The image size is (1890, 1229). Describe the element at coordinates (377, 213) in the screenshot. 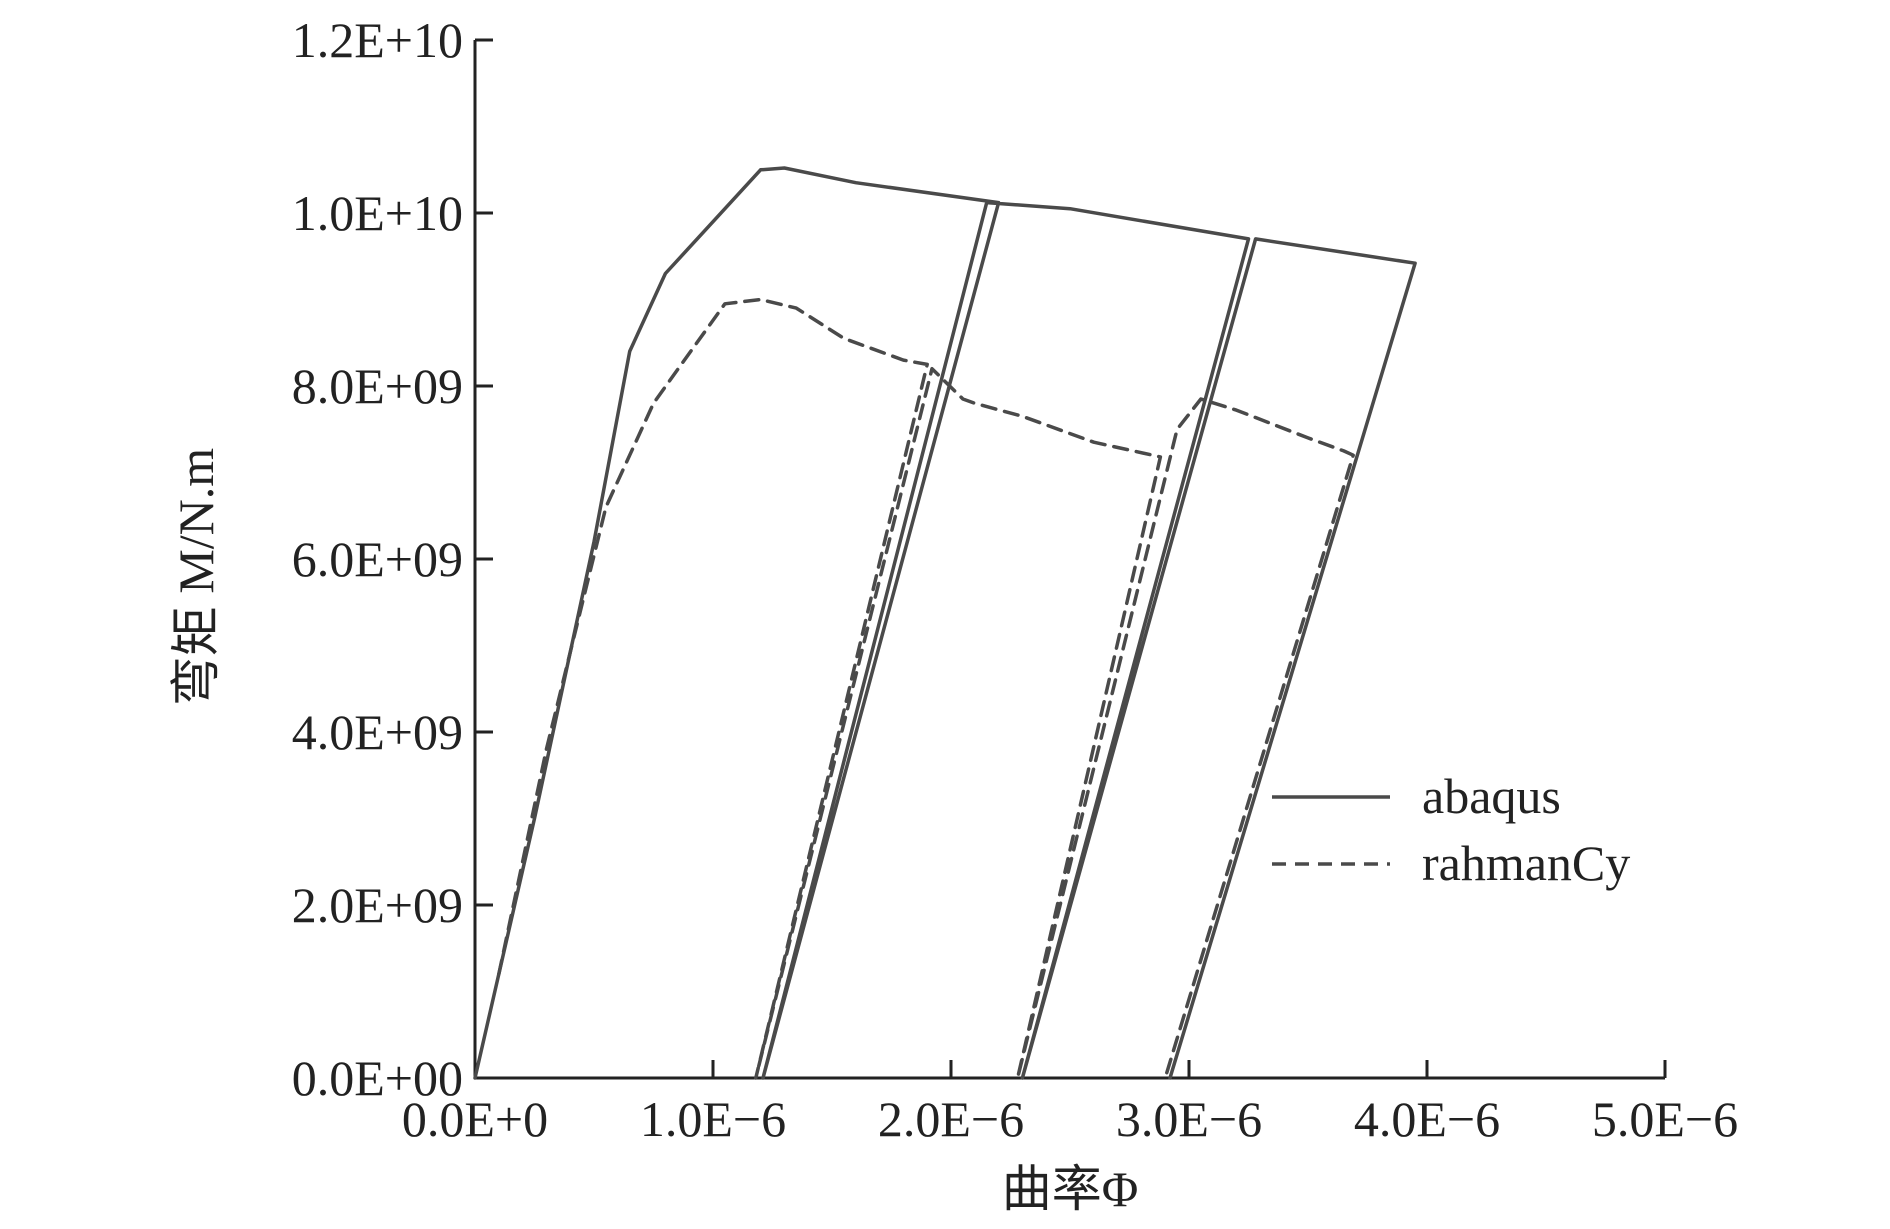

I see `y-tick-label: 1.0E+10` at that location.